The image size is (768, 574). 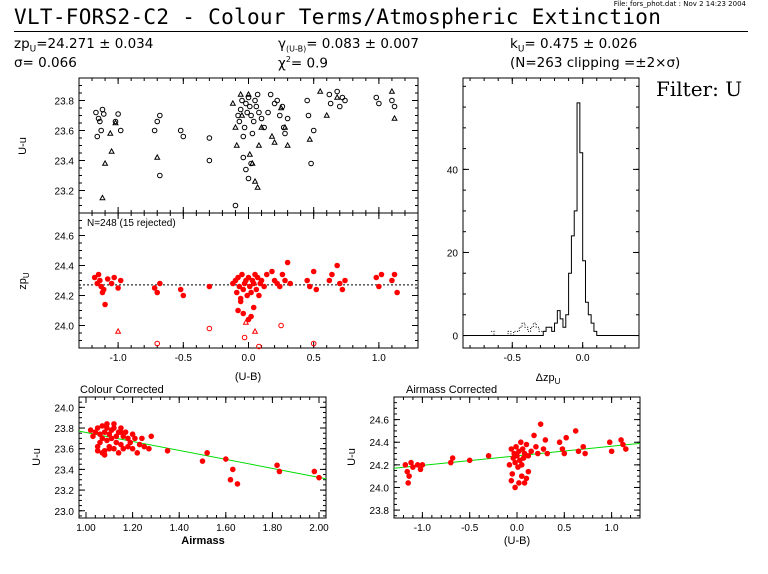 I want to click on histogram-xlabel-sub: U, so click(x=558, y=381).